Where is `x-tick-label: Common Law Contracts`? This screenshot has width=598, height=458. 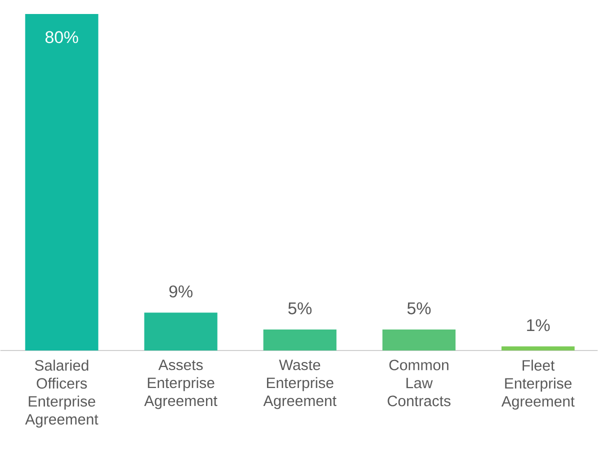 x-tick-label: Common Law Contracts is located at coordinates (419, 383).